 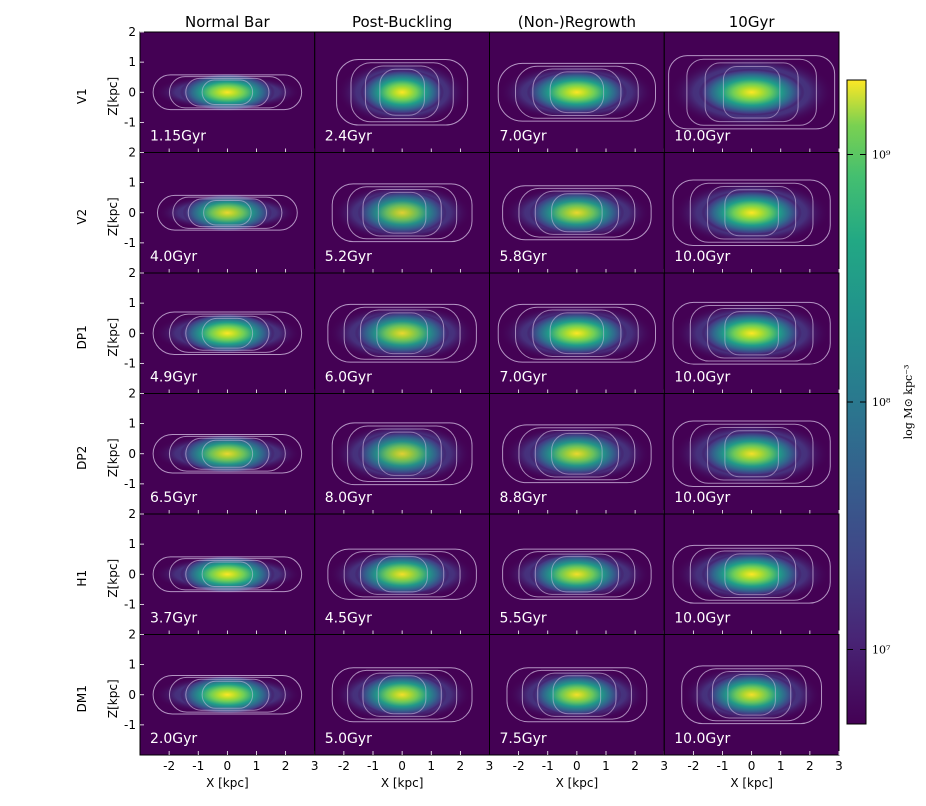 I want to click on row-label: V2, so click(x=82, y=217).